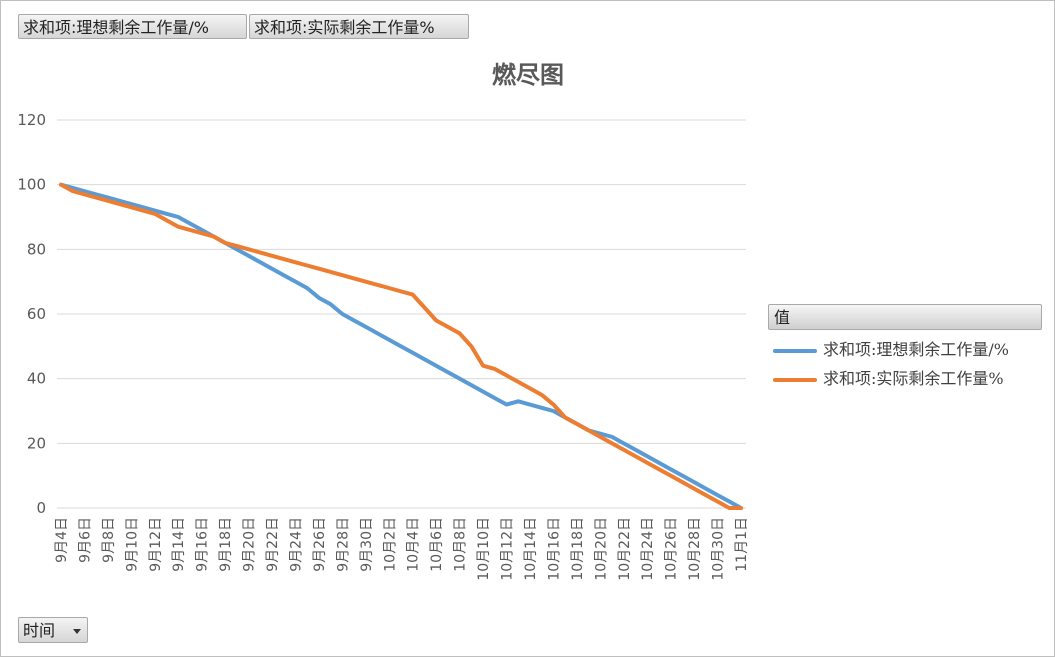 The width and height of the screenshot is (1055, 657). I want to click on y-tick-label: 60, so click(36, 314).